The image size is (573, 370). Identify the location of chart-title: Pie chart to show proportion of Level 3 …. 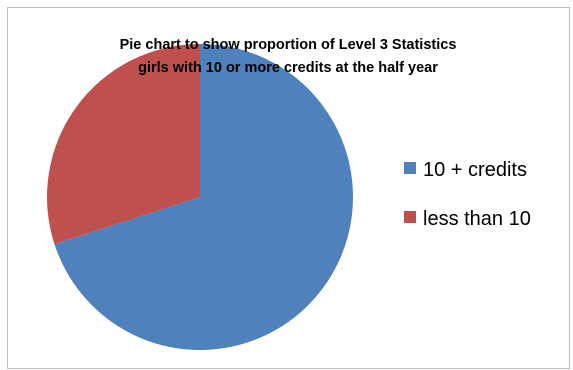
(288, 56).